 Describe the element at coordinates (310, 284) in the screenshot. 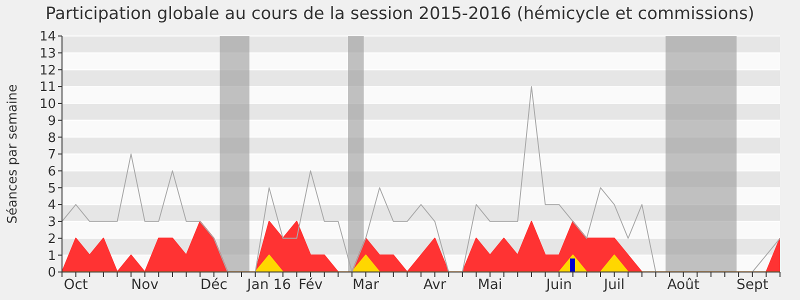

I see `x-tick-label: Fév` at that location.